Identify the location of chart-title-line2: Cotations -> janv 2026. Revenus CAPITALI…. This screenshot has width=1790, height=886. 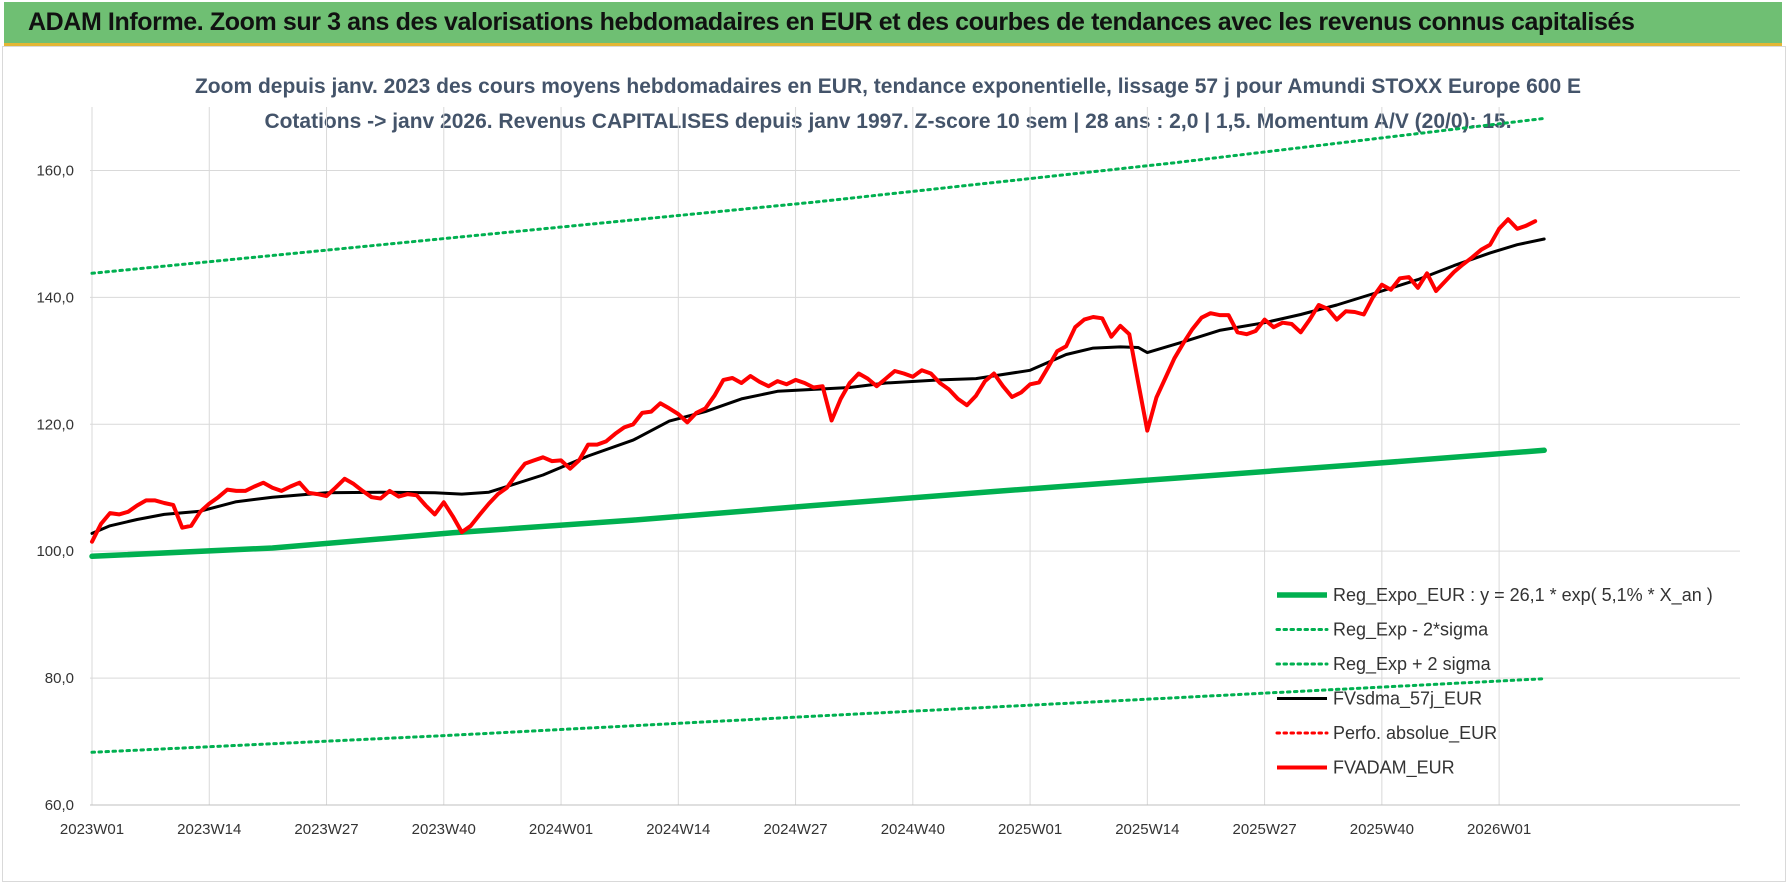
(887, 121).